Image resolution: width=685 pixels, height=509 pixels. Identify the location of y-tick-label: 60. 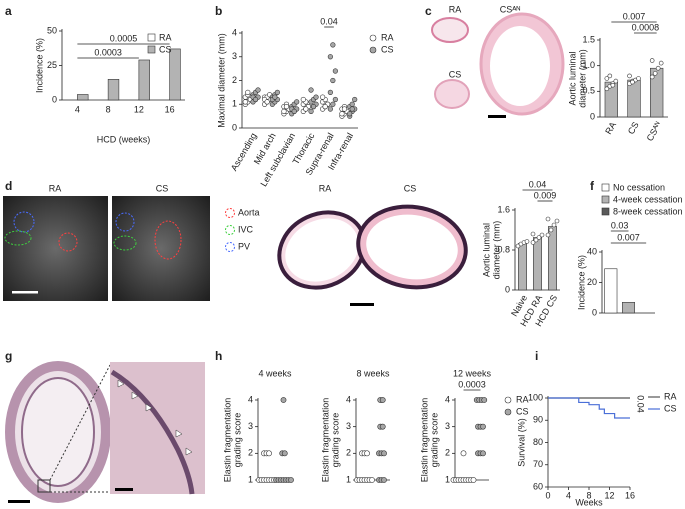
(538, 486).